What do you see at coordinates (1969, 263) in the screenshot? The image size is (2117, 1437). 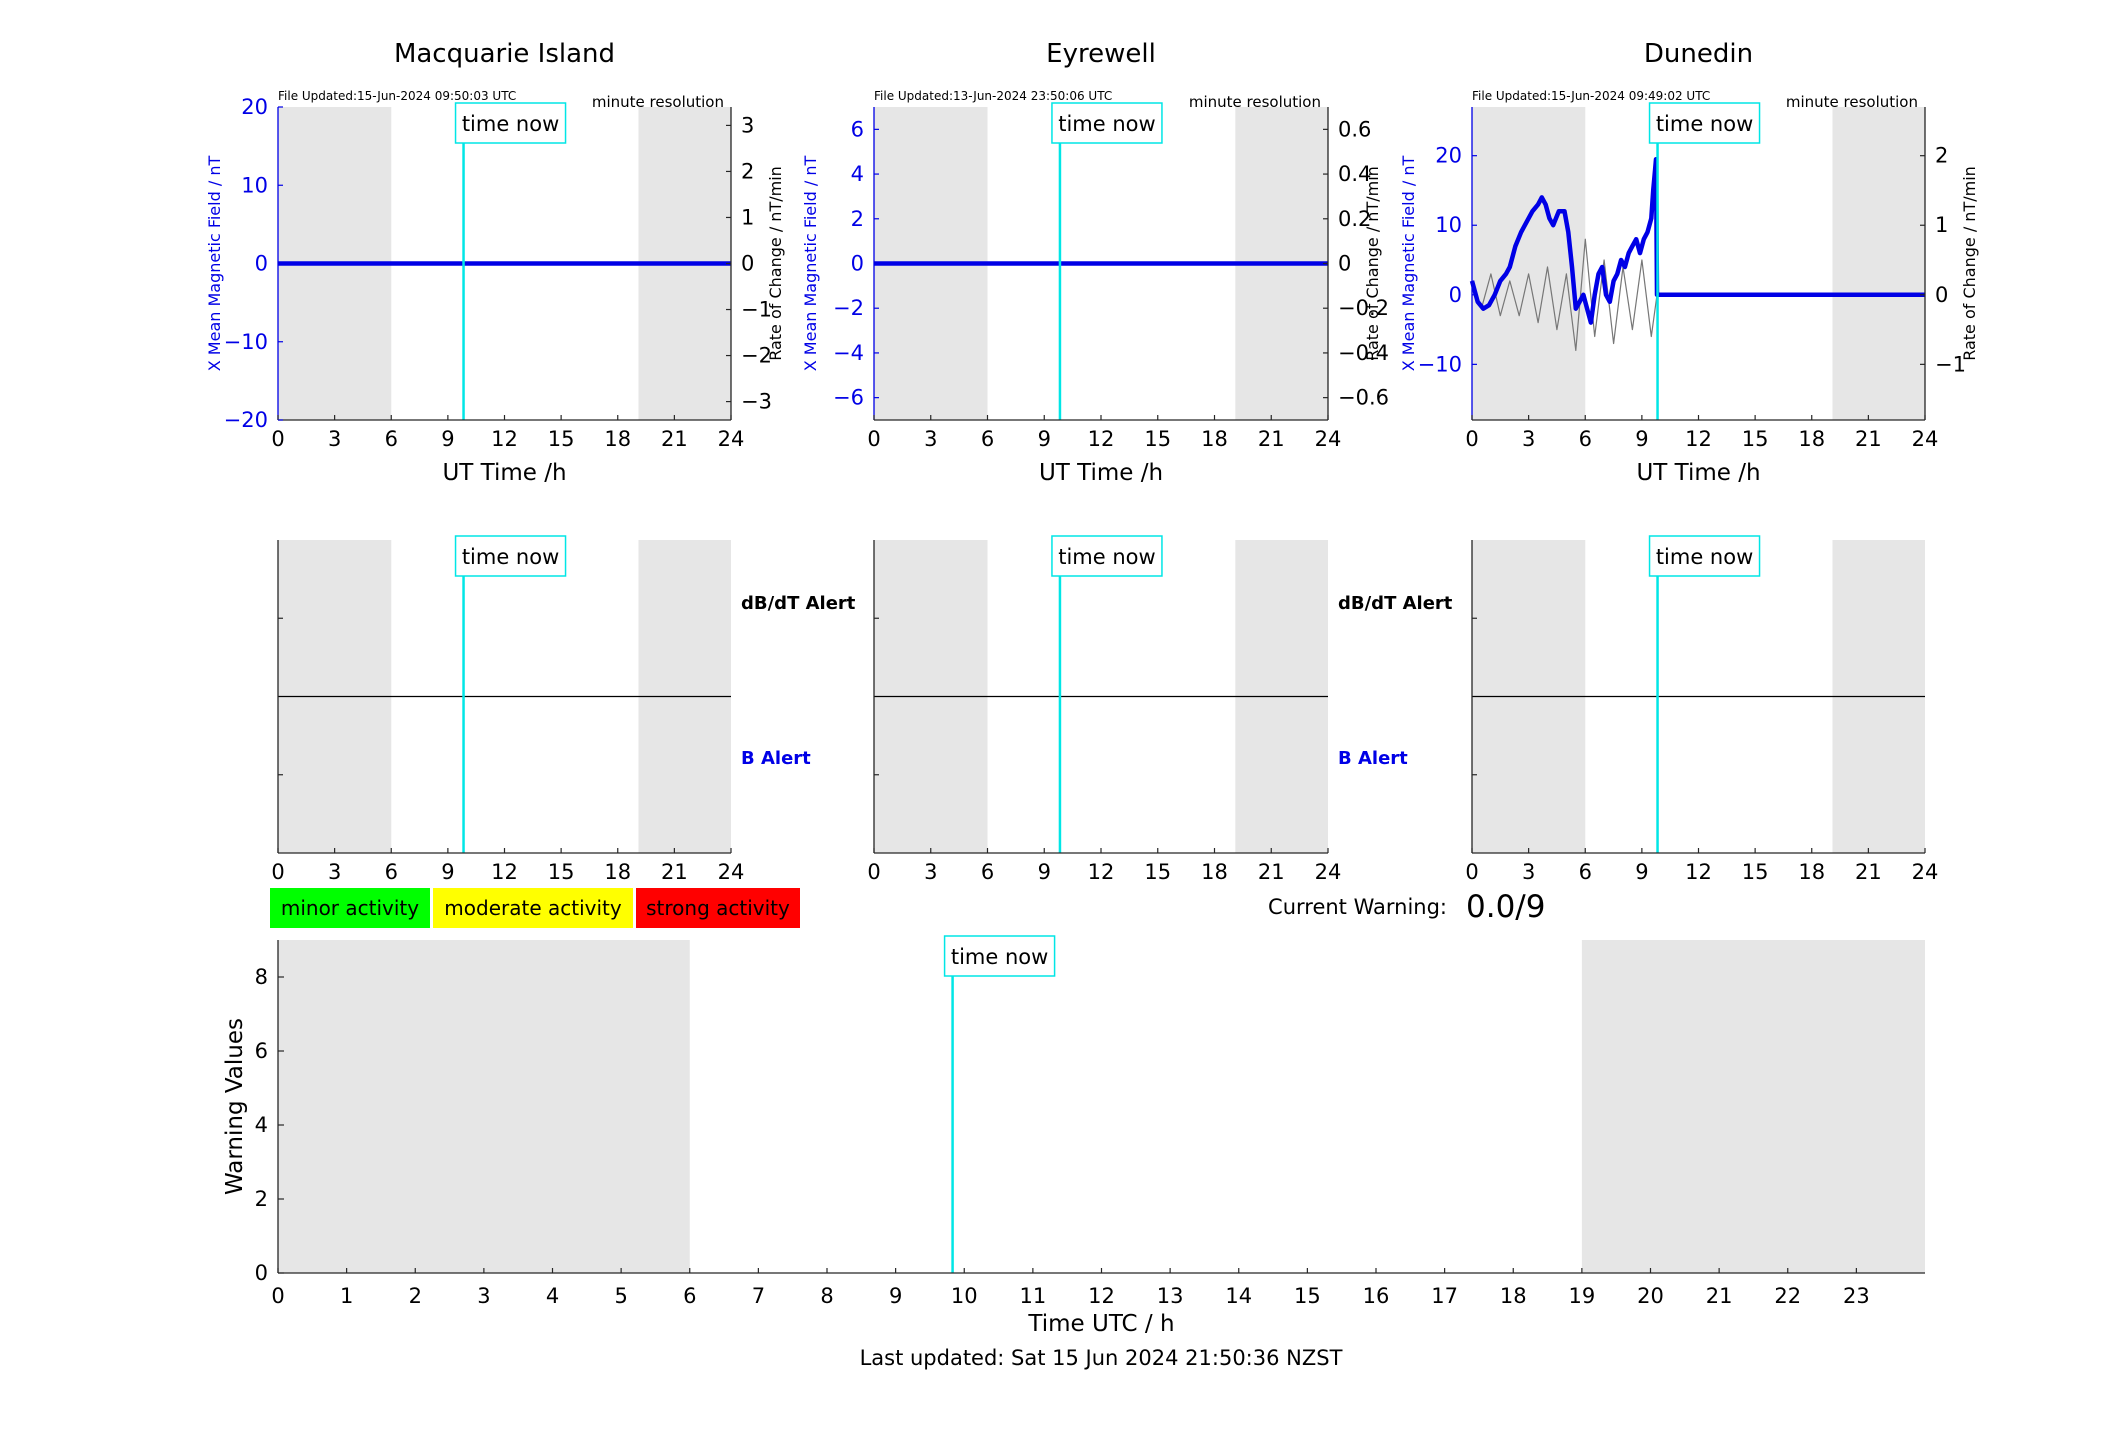 I see `y-axis-label-right: Rate of Change / nT/min` at bounding box center [1969, 263].